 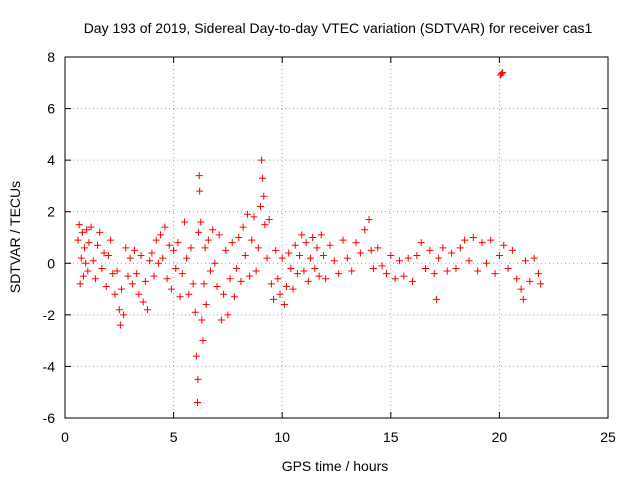 I want to click on x-tick-label: 20, so click(x=500, y=437).